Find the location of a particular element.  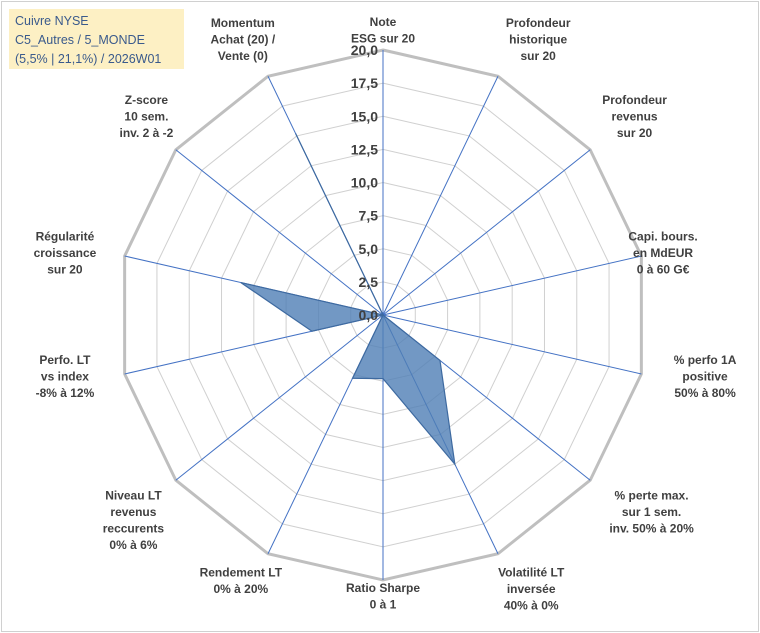

axis-label-2-line-2: sur 20 is located at coordinates (635, 133).